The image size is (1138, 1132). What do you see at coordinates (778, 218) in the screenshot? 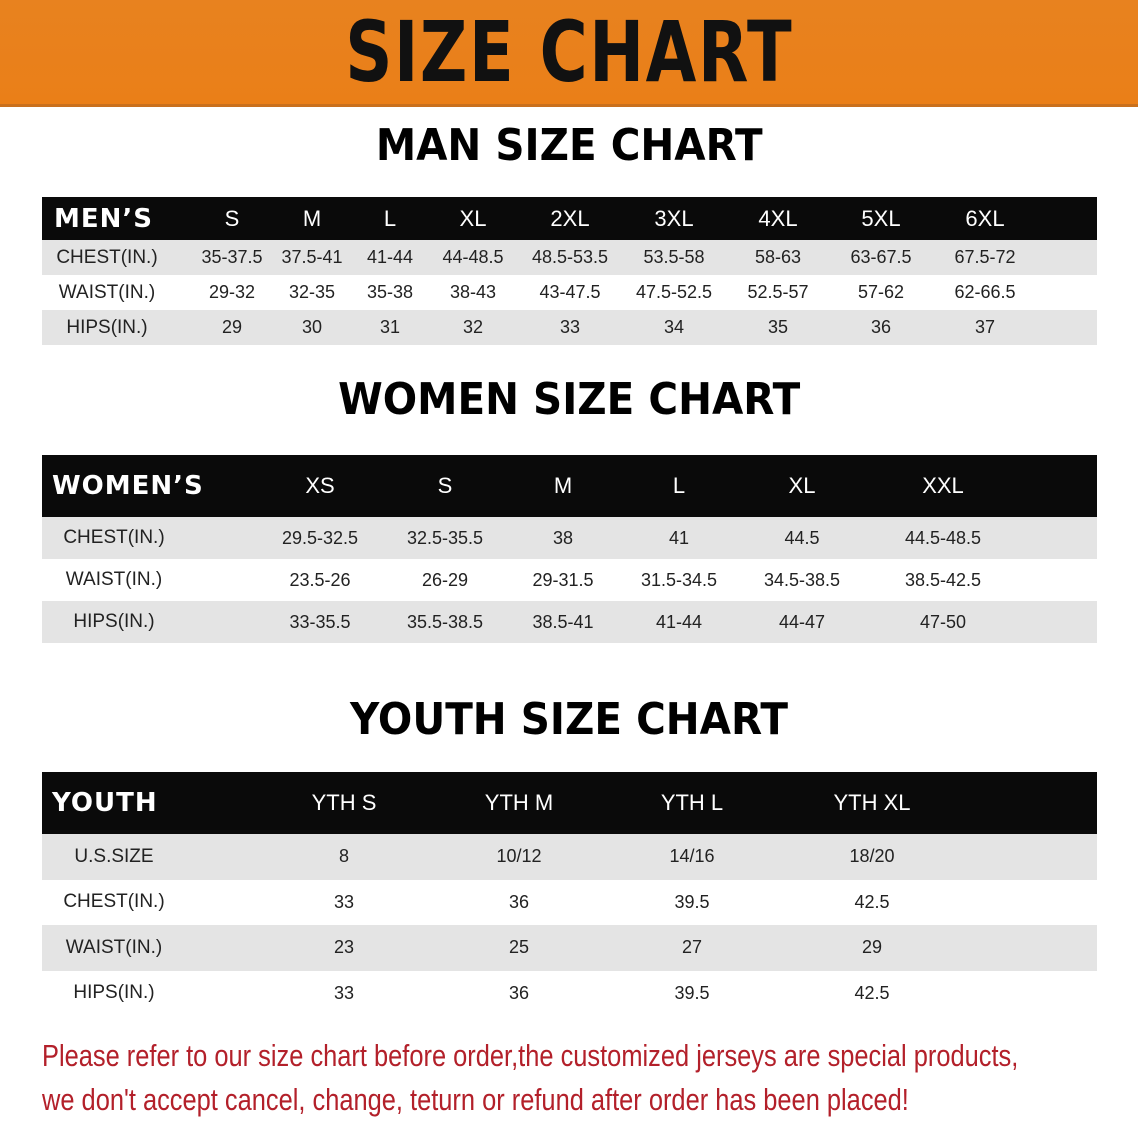
I see `size-header: 4XL` at bounding box center [778, 218].